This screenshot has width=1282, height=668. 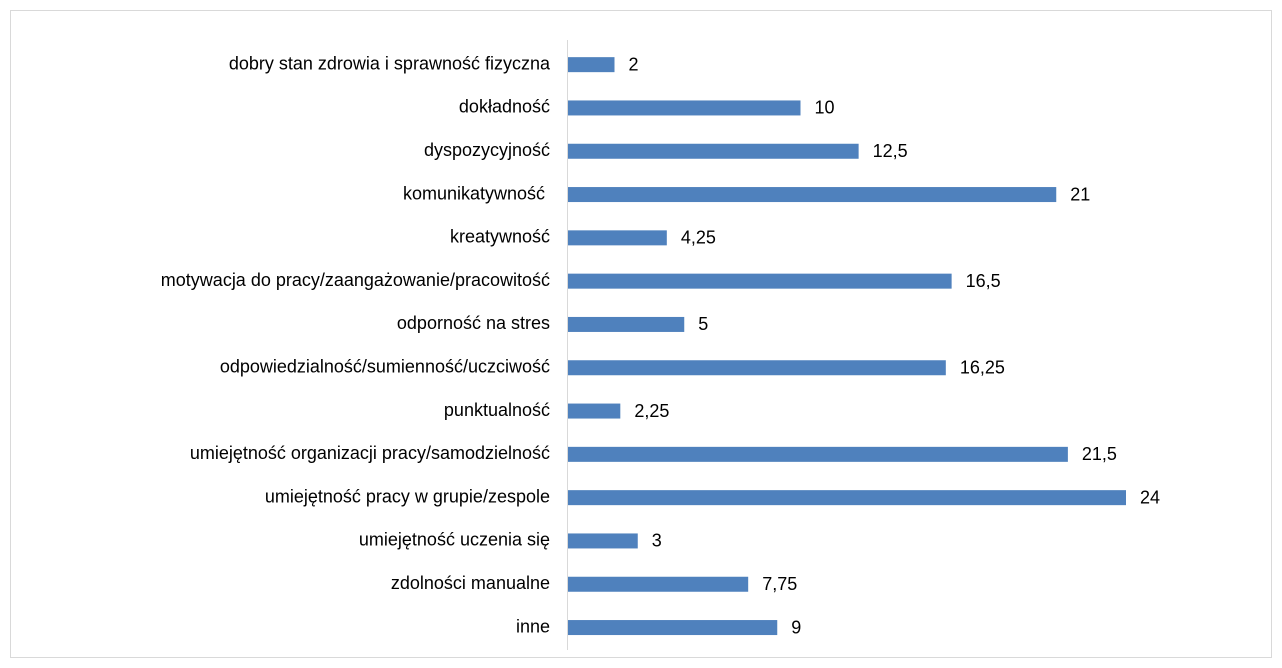 I want to click on y-tick-label: dobry stan zdrowia i sprawność fizyczna, so click(x=390, y=63).